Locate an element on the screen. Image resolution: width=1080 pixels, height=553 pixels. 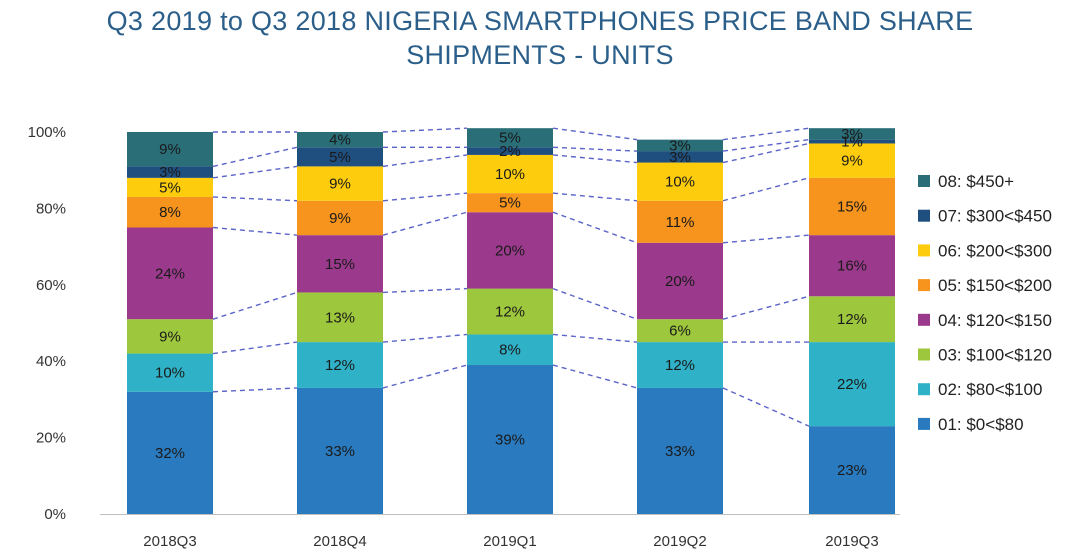
x-tick-label: 2019Q1 is located at coordinates (509, 541).